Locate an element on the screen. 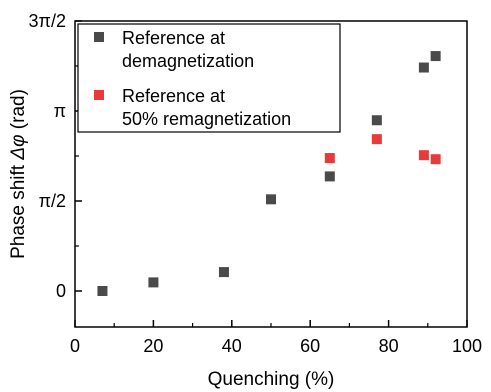  legend-label: 50% remagnetization is located at coordinates (206, 119).